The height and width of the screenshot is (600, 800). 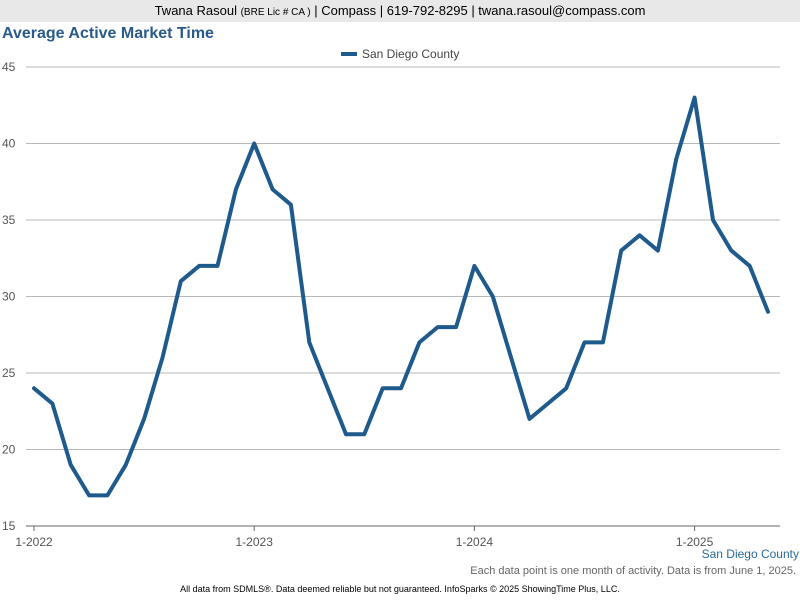 I want to click on y-tick-label: 45, so click(x=9, y=67).